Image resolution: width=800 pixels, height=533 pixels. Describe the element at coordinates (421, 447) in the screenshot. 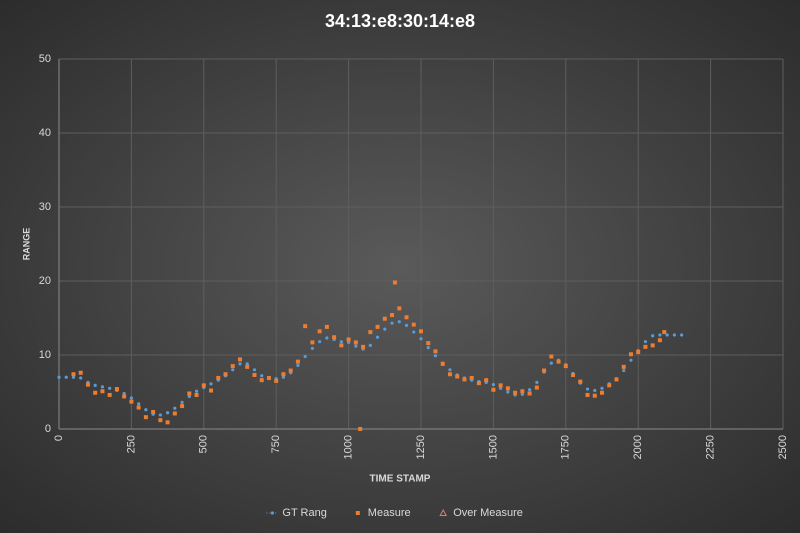

I see `x-tick-label: 1250` at that location.